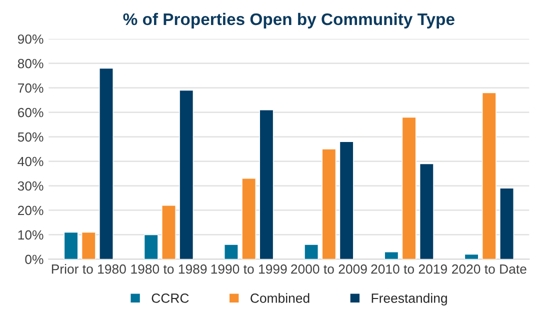 The image size is (540, 324). What do you see at coordinates (31, 113) in the screenshot?
I see `y-tick-label: 60%` at bounding box center [31, 113].